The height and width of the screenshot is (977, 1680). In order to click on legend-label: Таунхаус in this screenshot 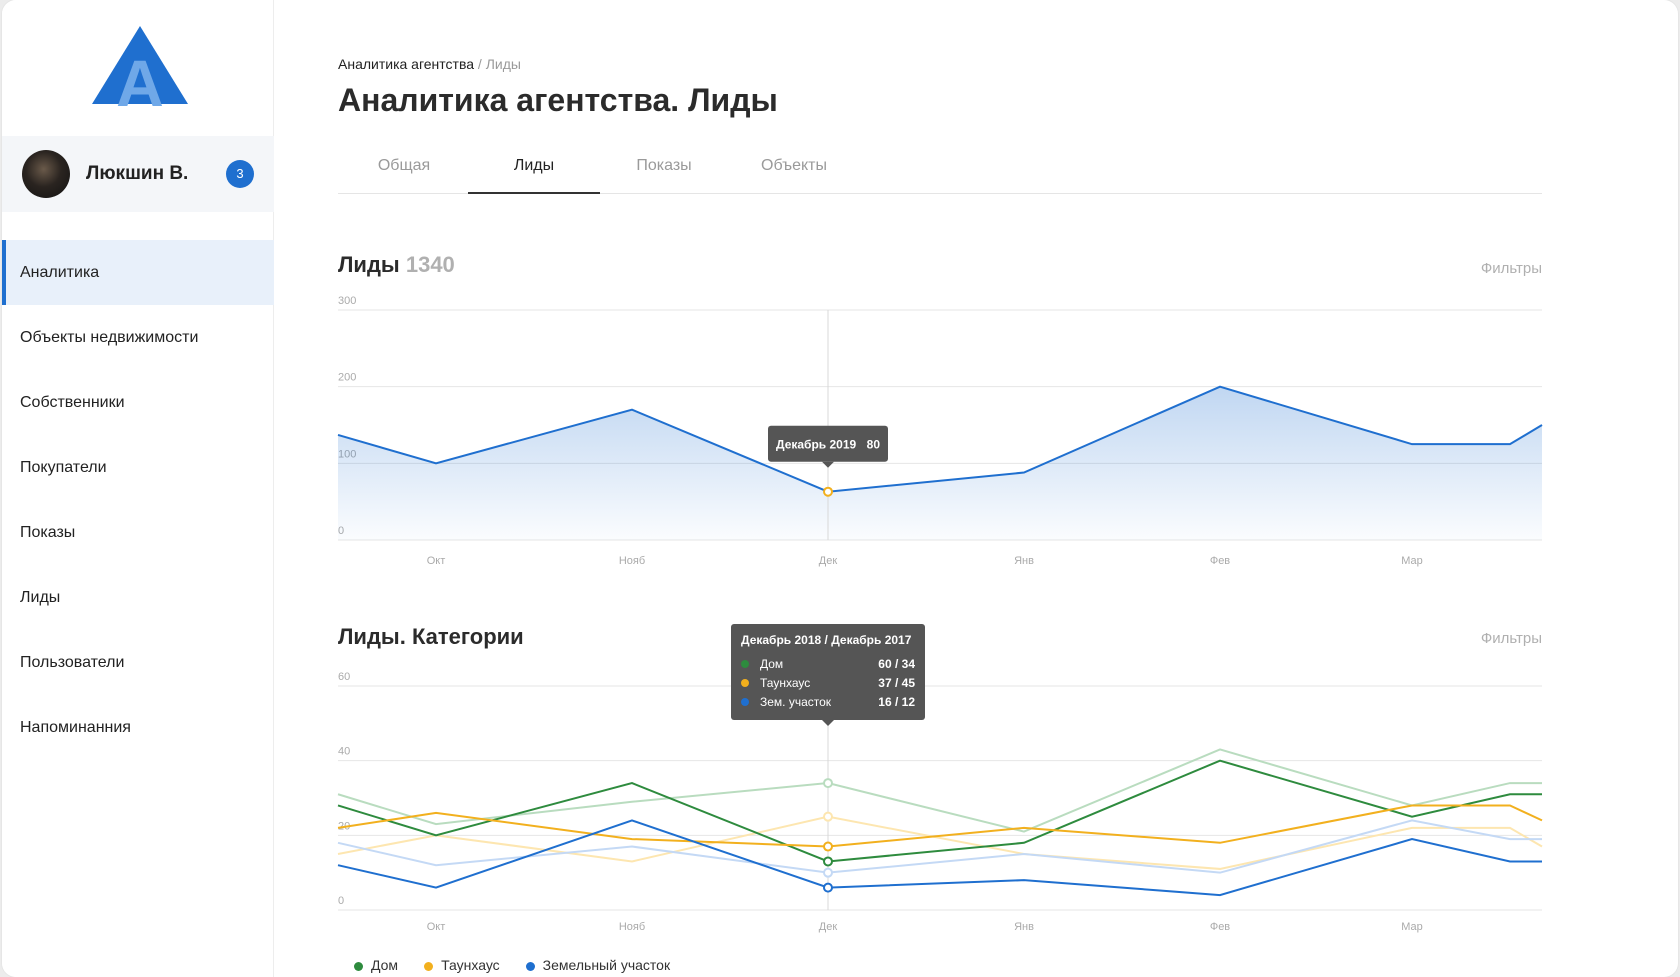, I will do `click(470, 965)`.